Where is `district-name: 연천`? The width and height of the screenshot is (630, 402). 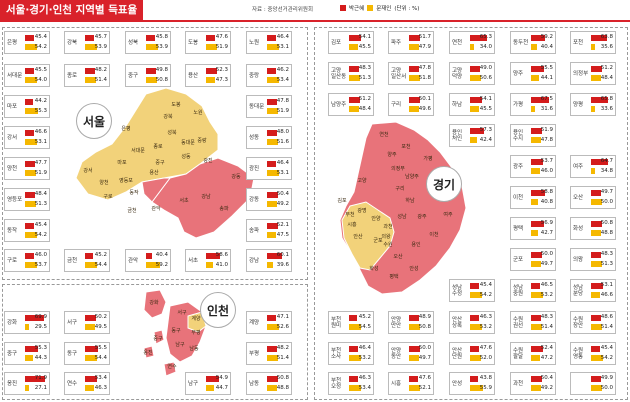 district-name: 연천 is located at coordinates (457, 42).